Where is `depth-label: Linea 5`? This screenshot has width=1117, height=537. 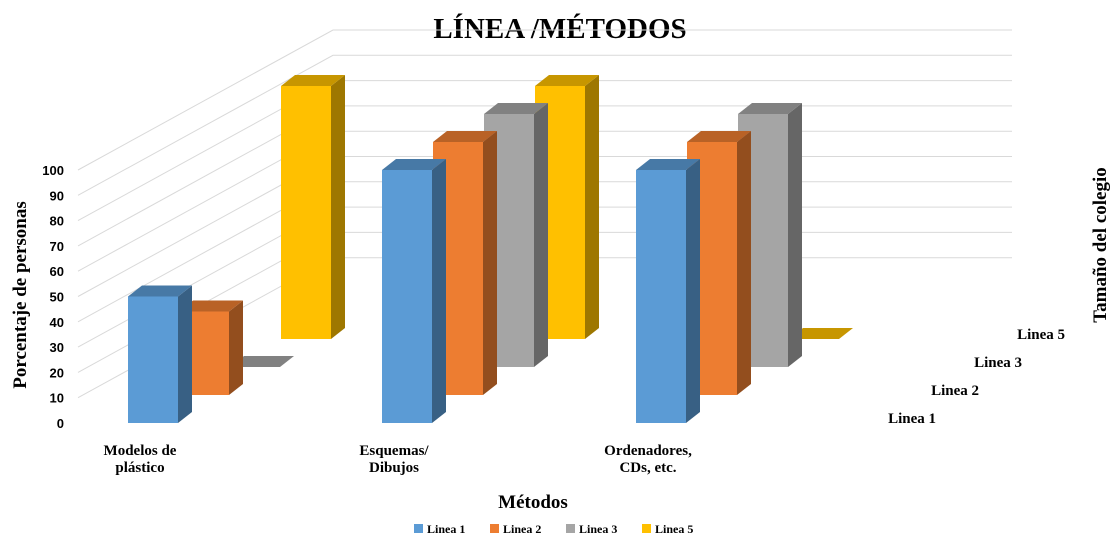 depth-label: Linea 5 is located at coordinates (1041, 335).